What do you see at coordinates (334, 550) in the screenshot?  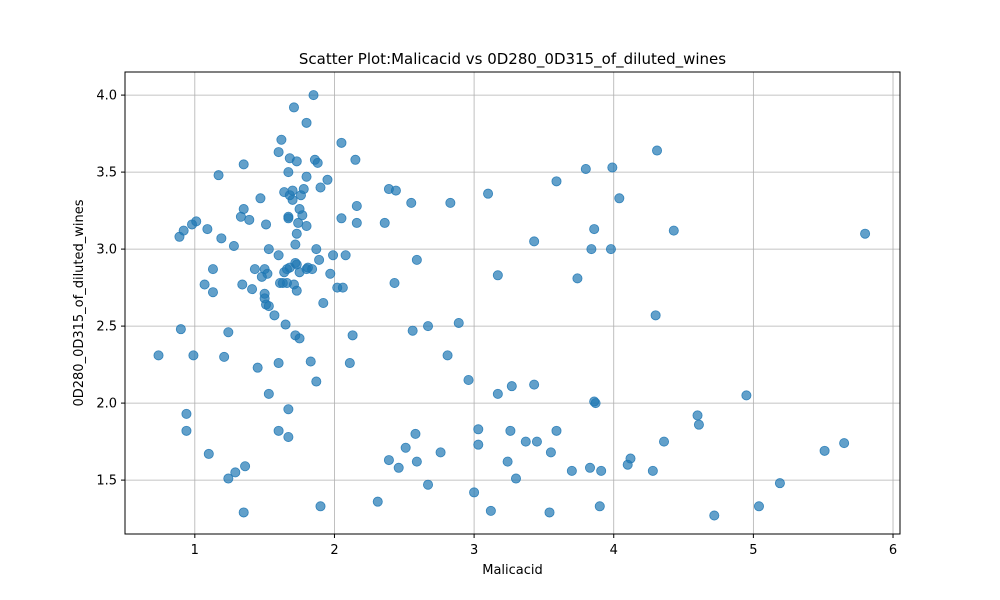 I see `x-tick-label: 2` at bounding box center [334, 550].